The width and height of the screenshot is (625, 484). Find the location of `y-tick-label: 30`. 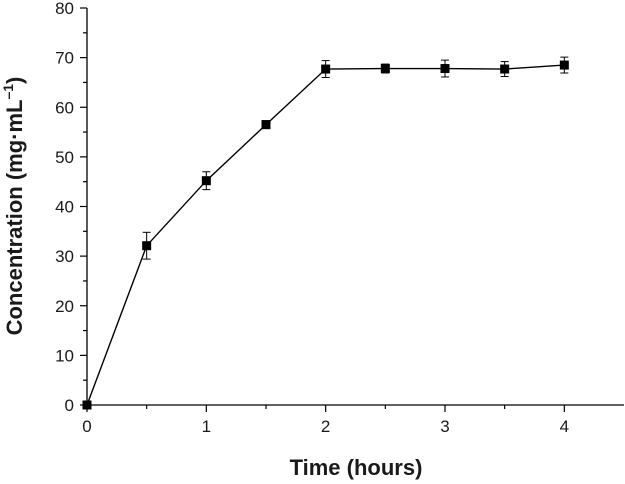

y-tick-label: 30 is located at coordinates (64, 256).